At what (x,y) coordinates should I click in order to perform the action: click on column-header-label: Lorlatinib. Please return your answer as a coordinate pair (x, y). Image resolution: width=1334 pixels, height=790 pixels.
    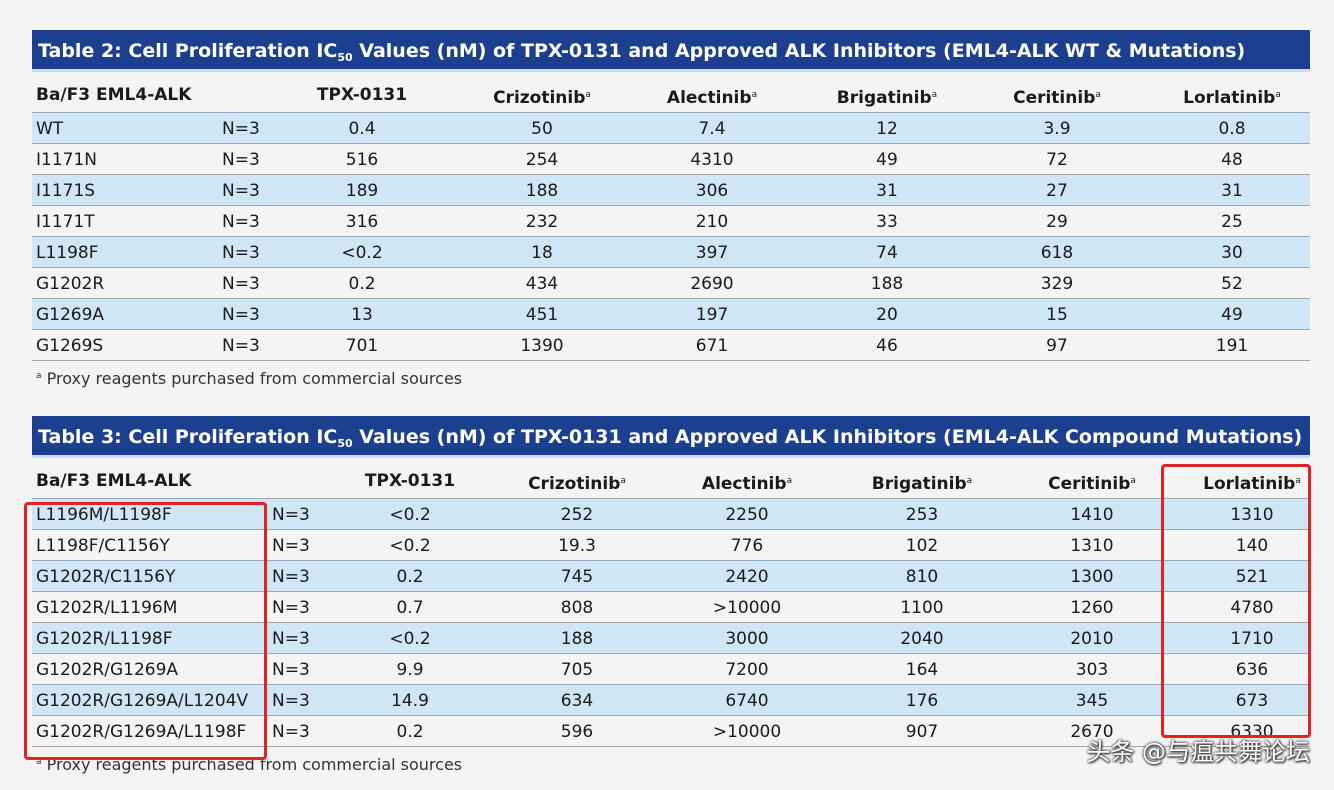
    Looking at the image, I should click on (1229, 98).